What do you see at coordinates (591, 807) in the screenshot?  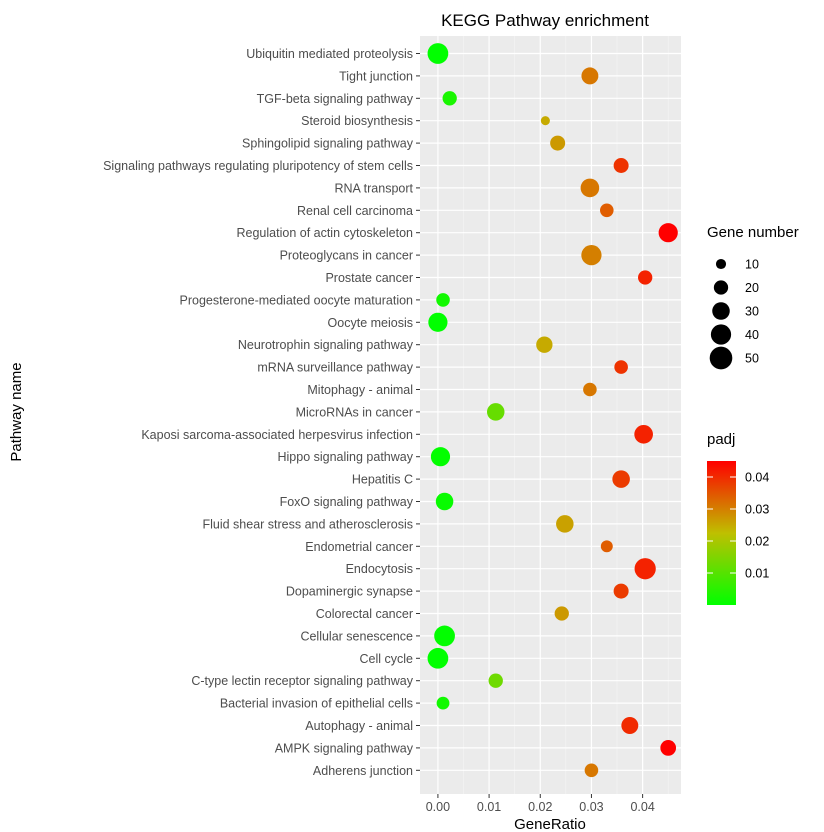 I see `x-tick-label: 0.03` at bounding box center [591, 807].